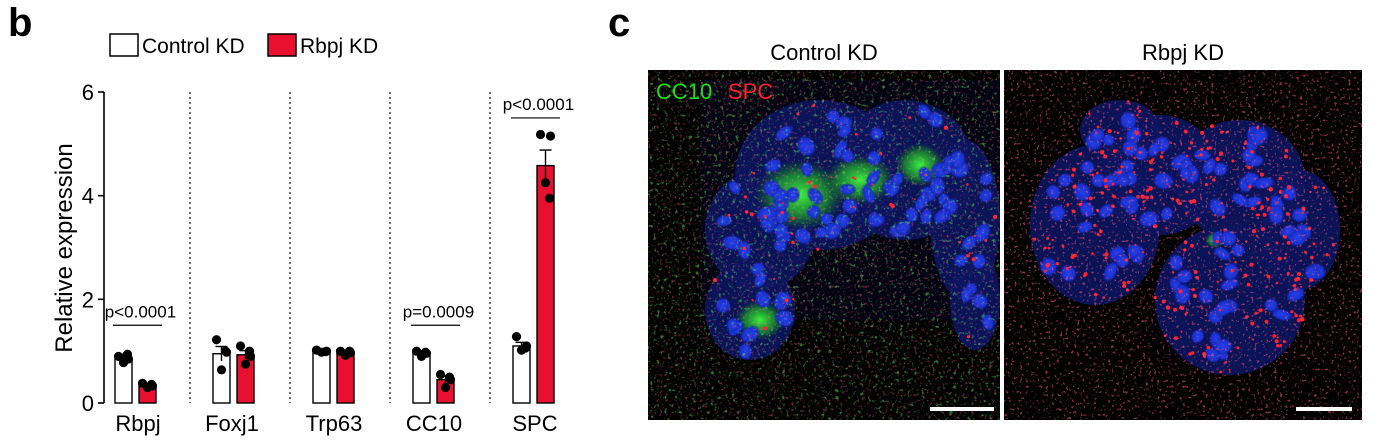 The height and width of the screenshot is (447, 1373). What do you see at coordinates (334, 423) in the screenshot?
I see `x-tick-label: Trp63` at bounding box center [334, 423].